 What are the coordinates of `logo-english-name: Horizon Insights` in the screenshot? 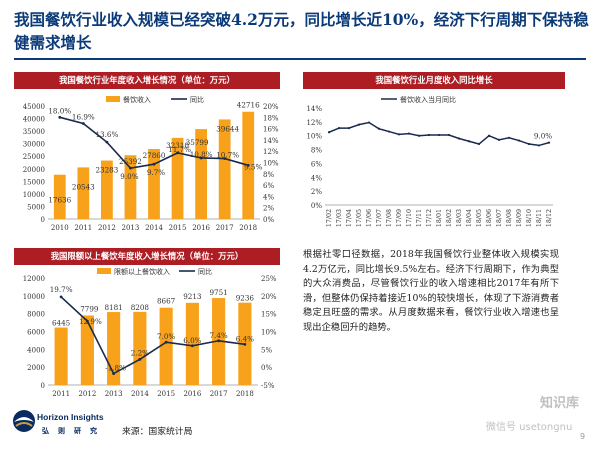 It's located at (70, 417).